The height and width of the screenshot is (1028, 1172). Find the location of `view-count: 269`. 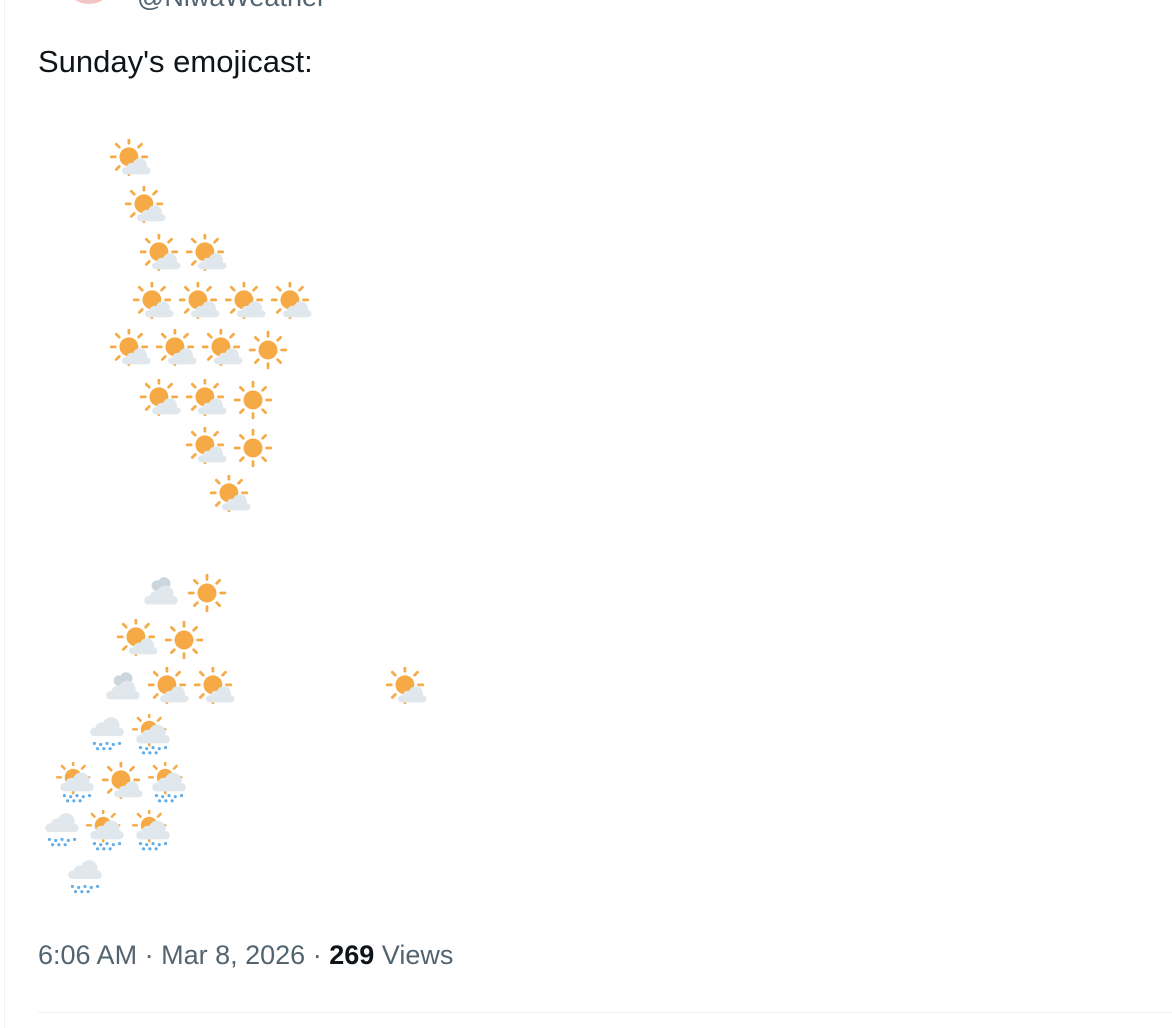

view-count: 269 is located at coordinates (352, 955).